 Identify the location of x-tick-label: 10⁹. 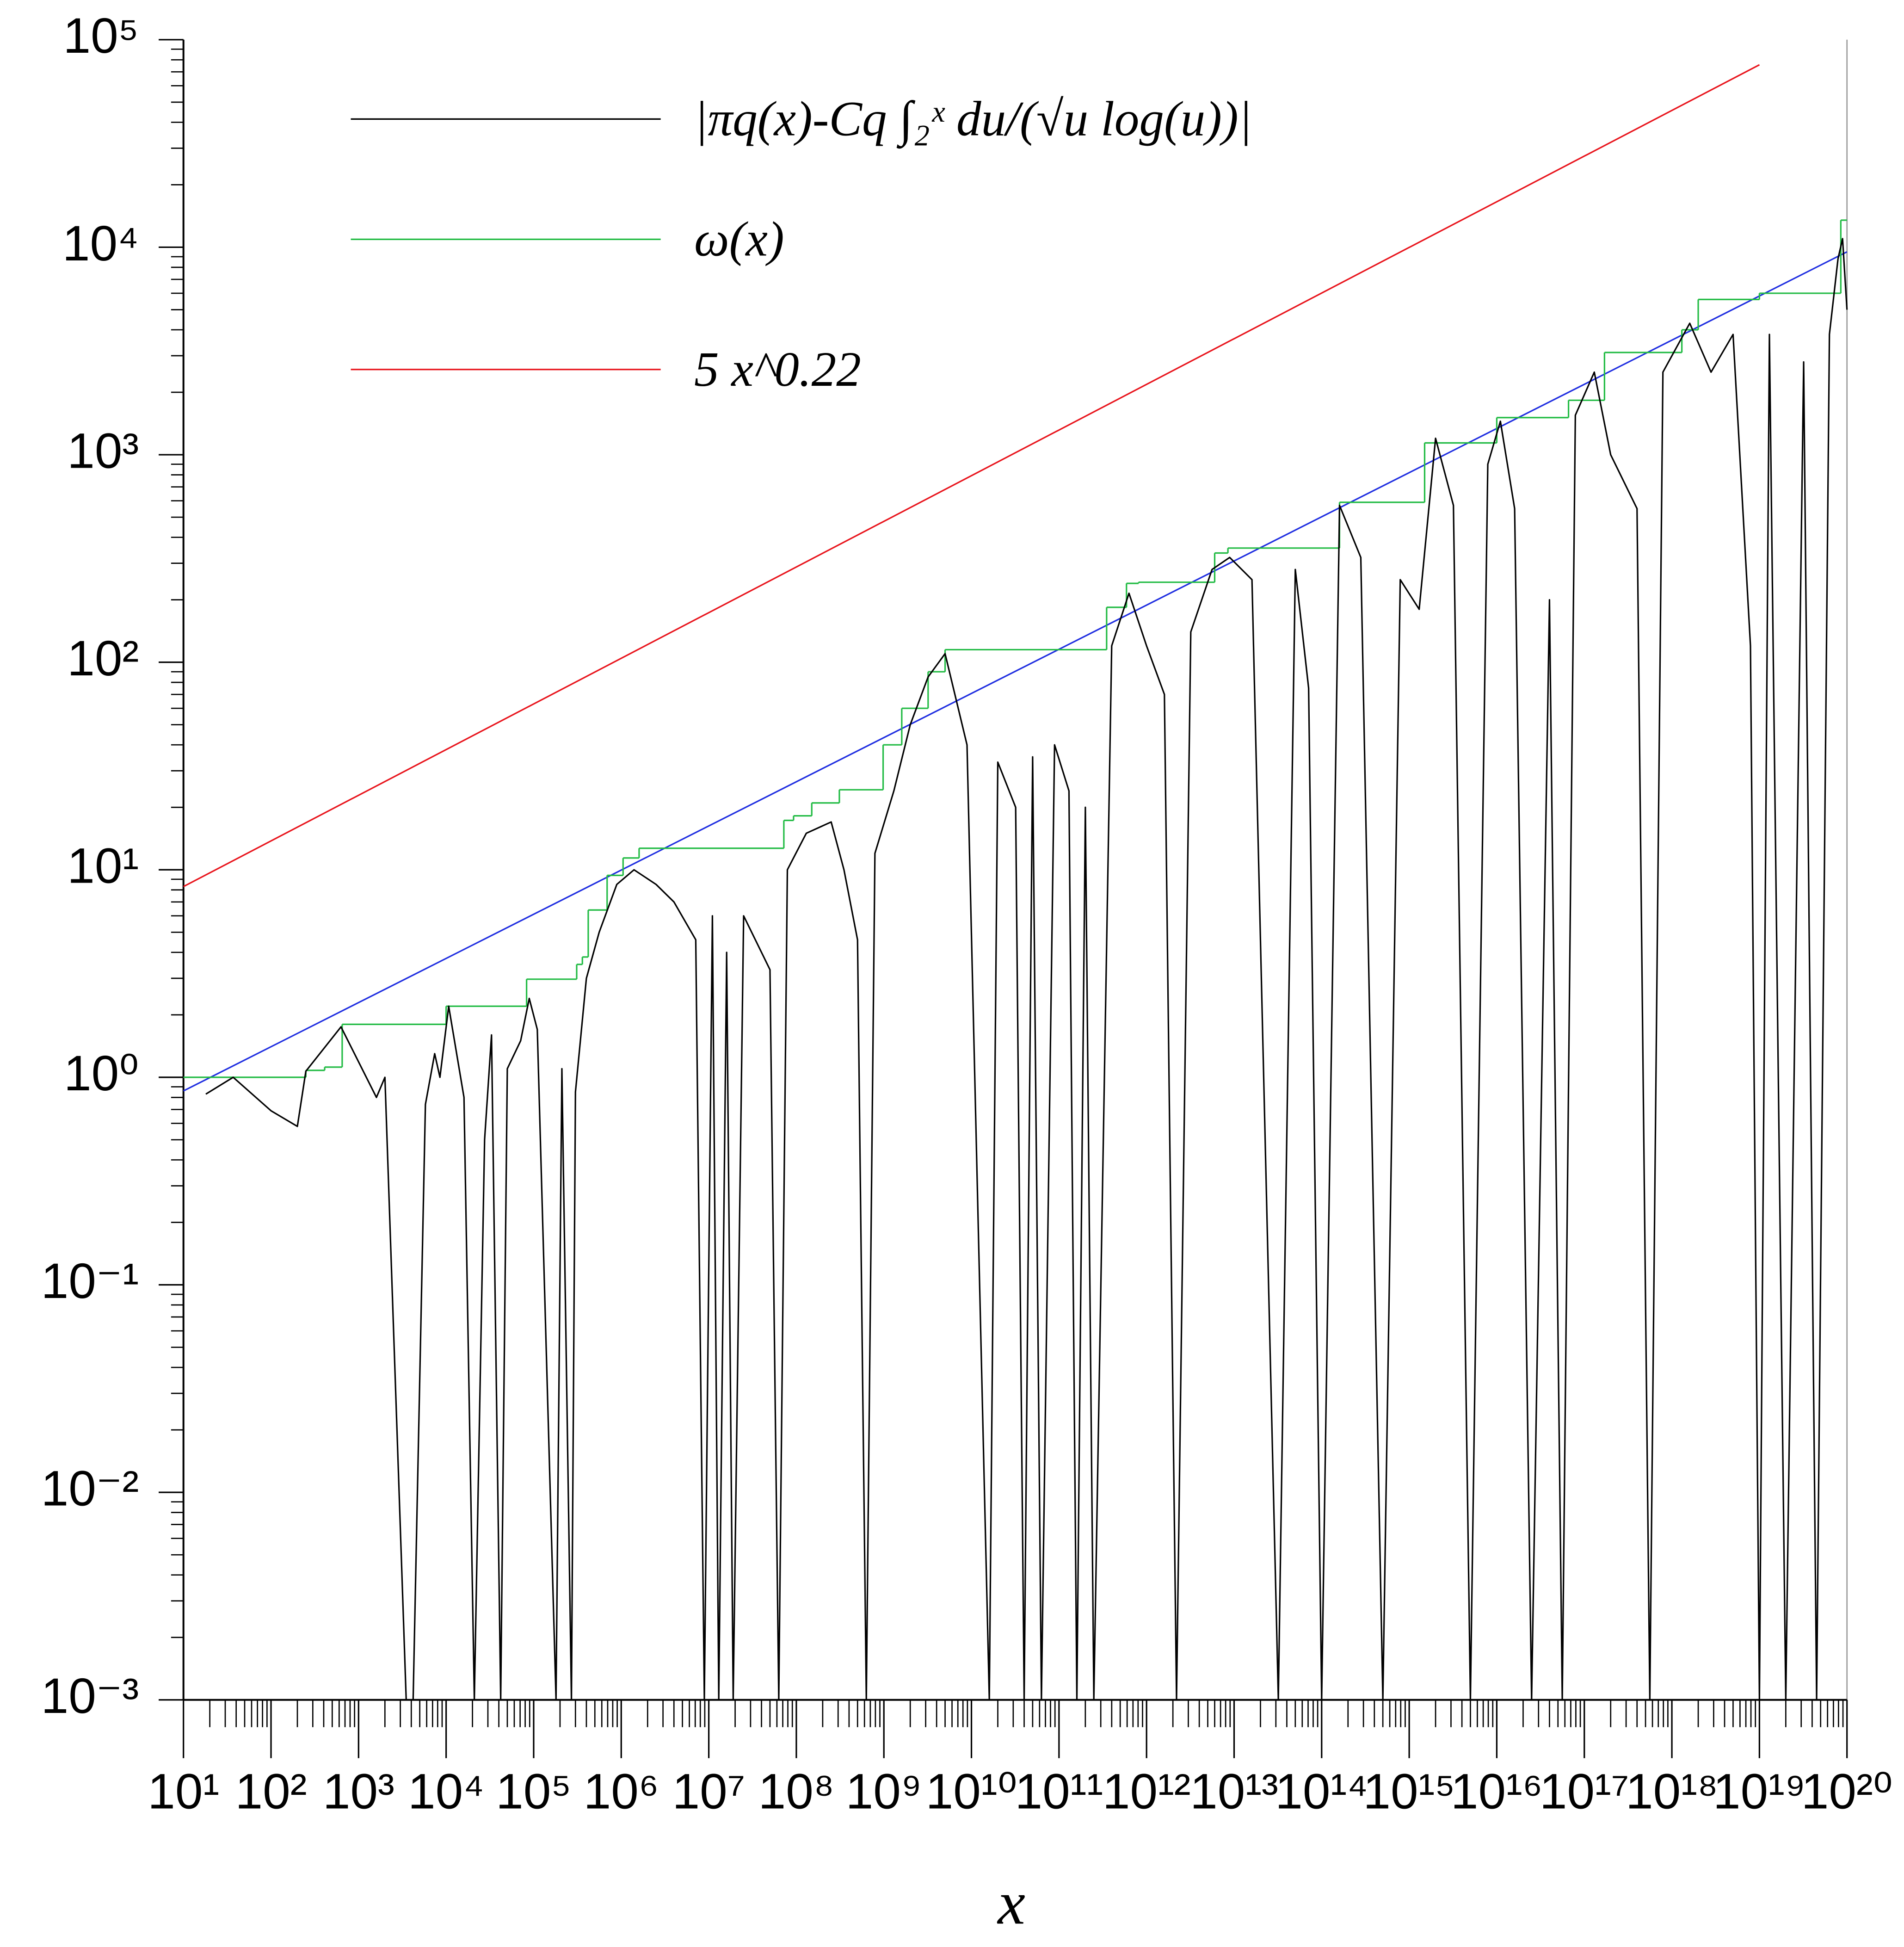
(884, 1791).